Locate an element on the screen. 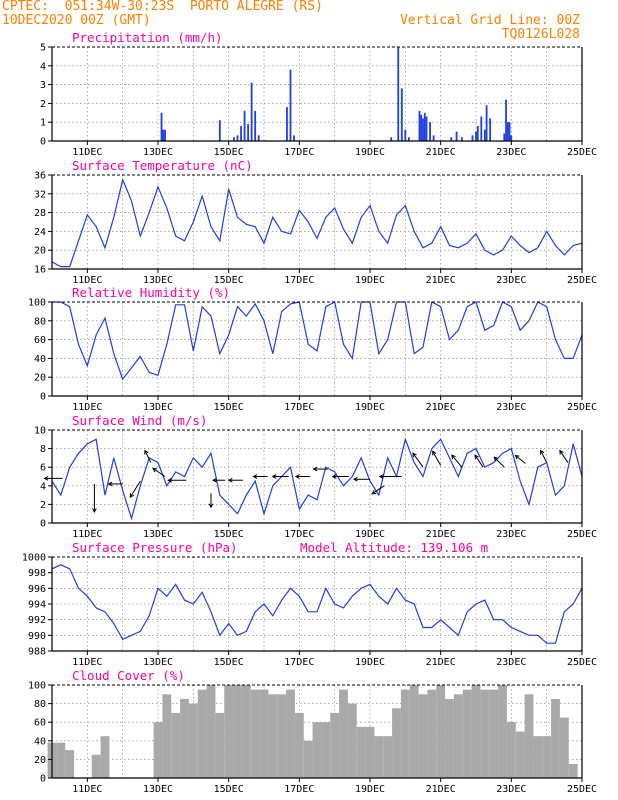 The height and width of the screenshot is (800, 618). y-tick-label: 5 is located at coordinates (43, 48).